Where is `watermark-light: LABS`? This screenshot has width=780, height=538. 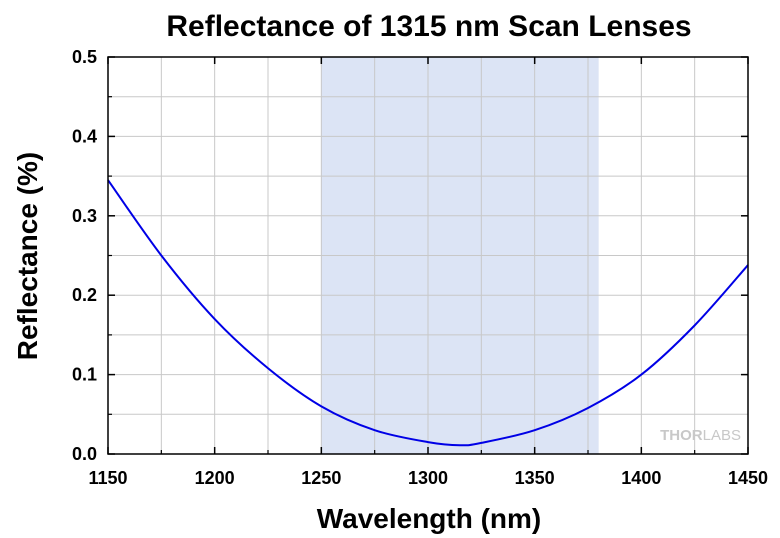
watermark-light: LABS is located at coordinates (722, 435).